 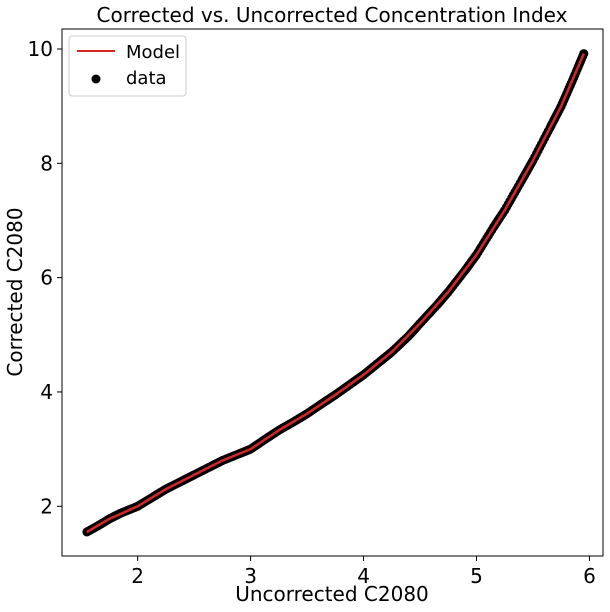 I want to click on y-tick-label: 2, so click(x=46, y=506).